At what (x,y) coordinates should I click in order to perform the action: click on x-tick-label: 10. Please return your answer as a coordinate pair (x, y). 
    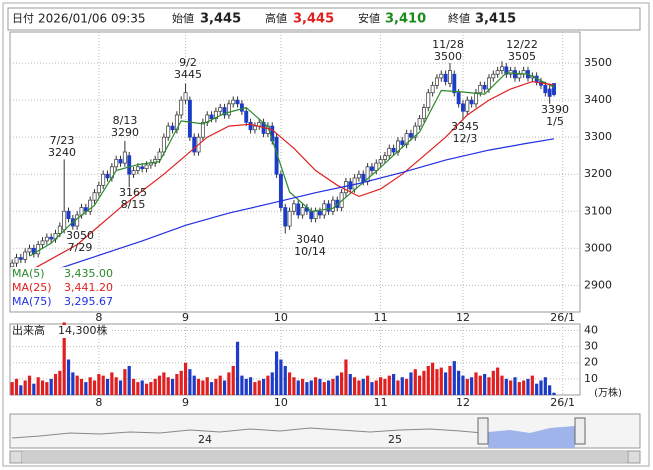
    Looking at the image, I should click on (281, 317).